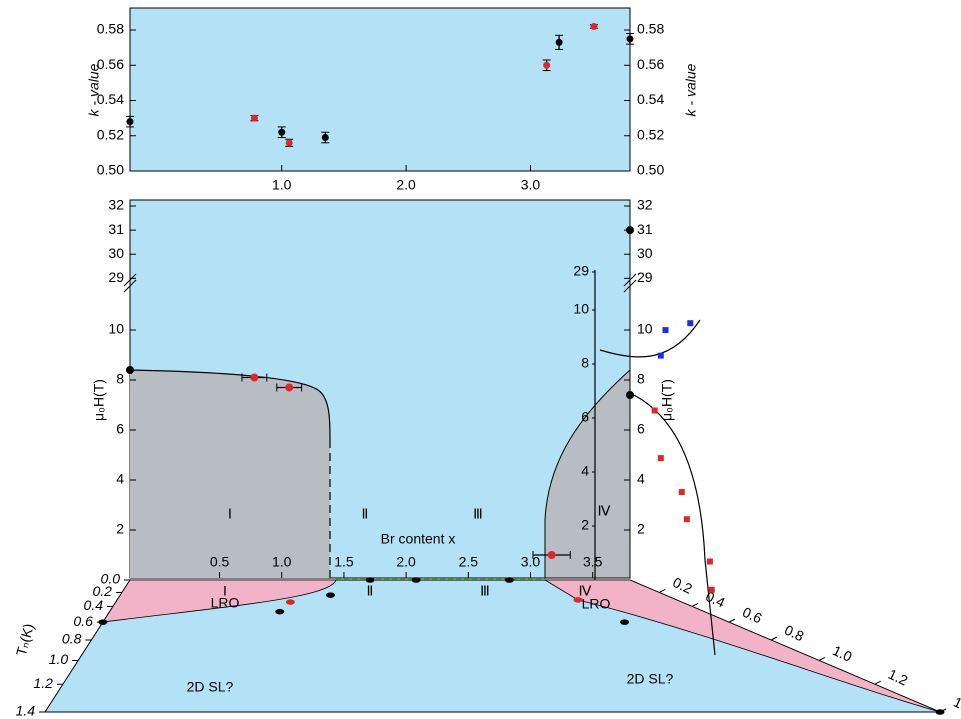 The height and width of the screenshot is (719, 961). What do you see at coordinates (111, 579) in the screenshot?
I see `y-tick-label: 0.0` at bounding box center [111, 579].